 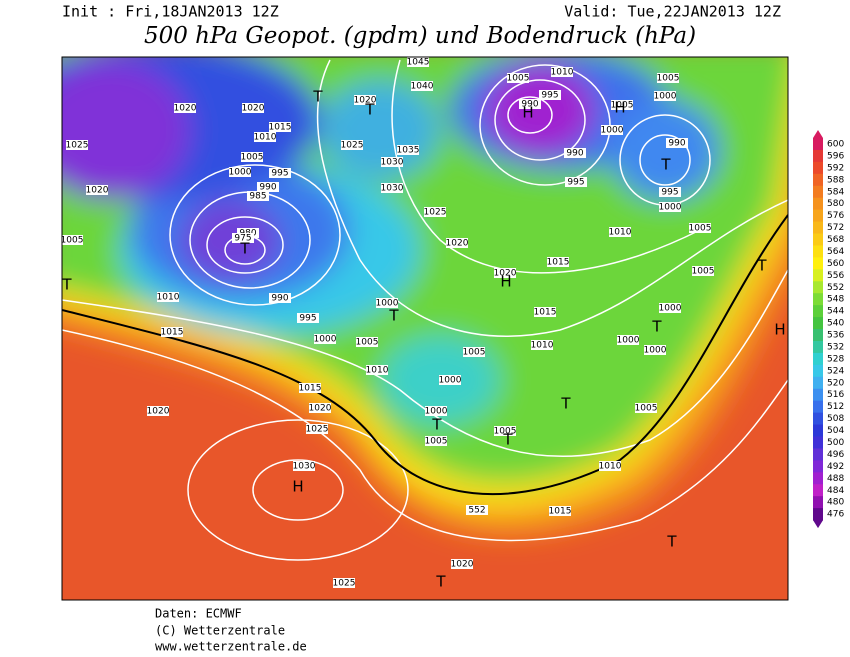 What do you see at coordinates (835, 192) in the screenshot?
I see `colorbar-label: 584` at bounding box center [835, 192].